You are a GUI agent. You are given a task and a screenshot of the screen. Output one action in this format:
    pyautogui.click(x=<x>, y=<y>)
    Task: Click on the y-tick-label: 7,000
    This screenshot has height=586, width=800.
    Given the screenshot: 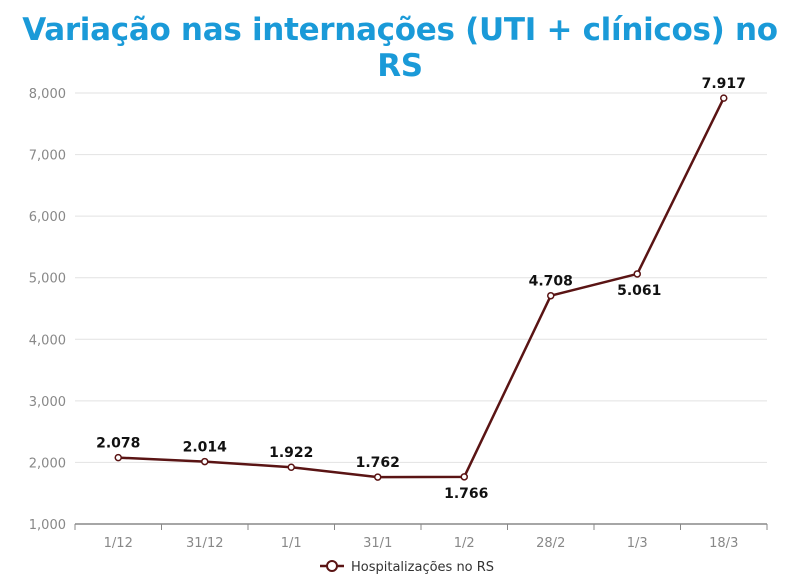 What is the action you would take?
    pyautogui.click(x=47, y=156)
    